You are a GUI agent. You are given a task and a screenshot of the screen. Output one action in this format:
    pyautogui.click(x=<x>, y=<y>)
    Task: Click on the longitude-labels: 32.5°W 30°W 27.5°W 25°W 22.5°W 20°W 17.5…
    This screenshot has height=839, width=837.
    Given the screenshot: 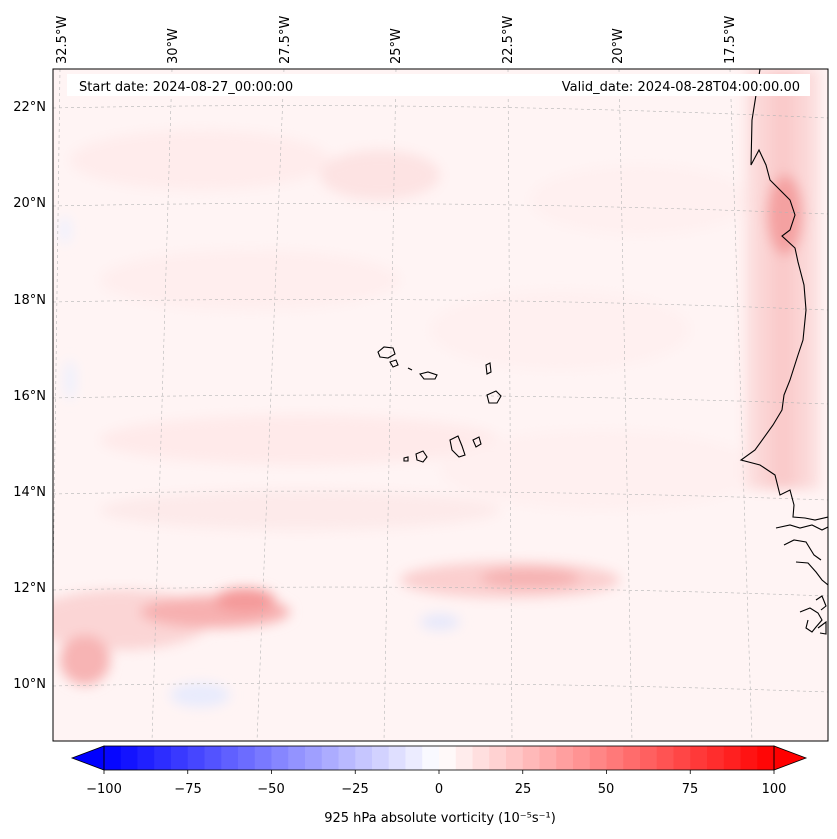 What is the action you would take?
    pyautogui.click(x=396, y=40)
    